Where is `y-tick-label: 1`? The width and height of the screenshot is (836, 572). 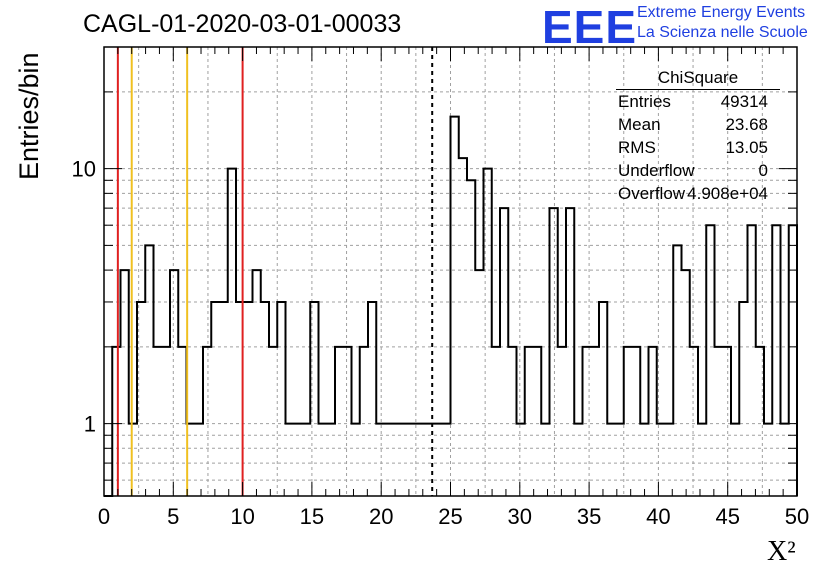
y-tick-label: 1 is located at coordinates (90, 424).